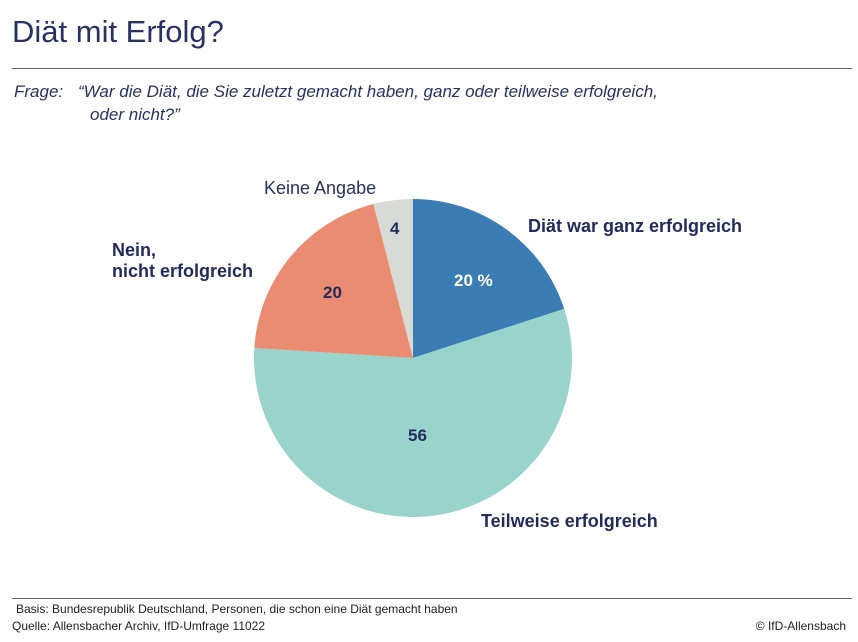 This screenshot has height=642, width=858. I want to click on value-label-teilweise: 56, so click(417, 435).